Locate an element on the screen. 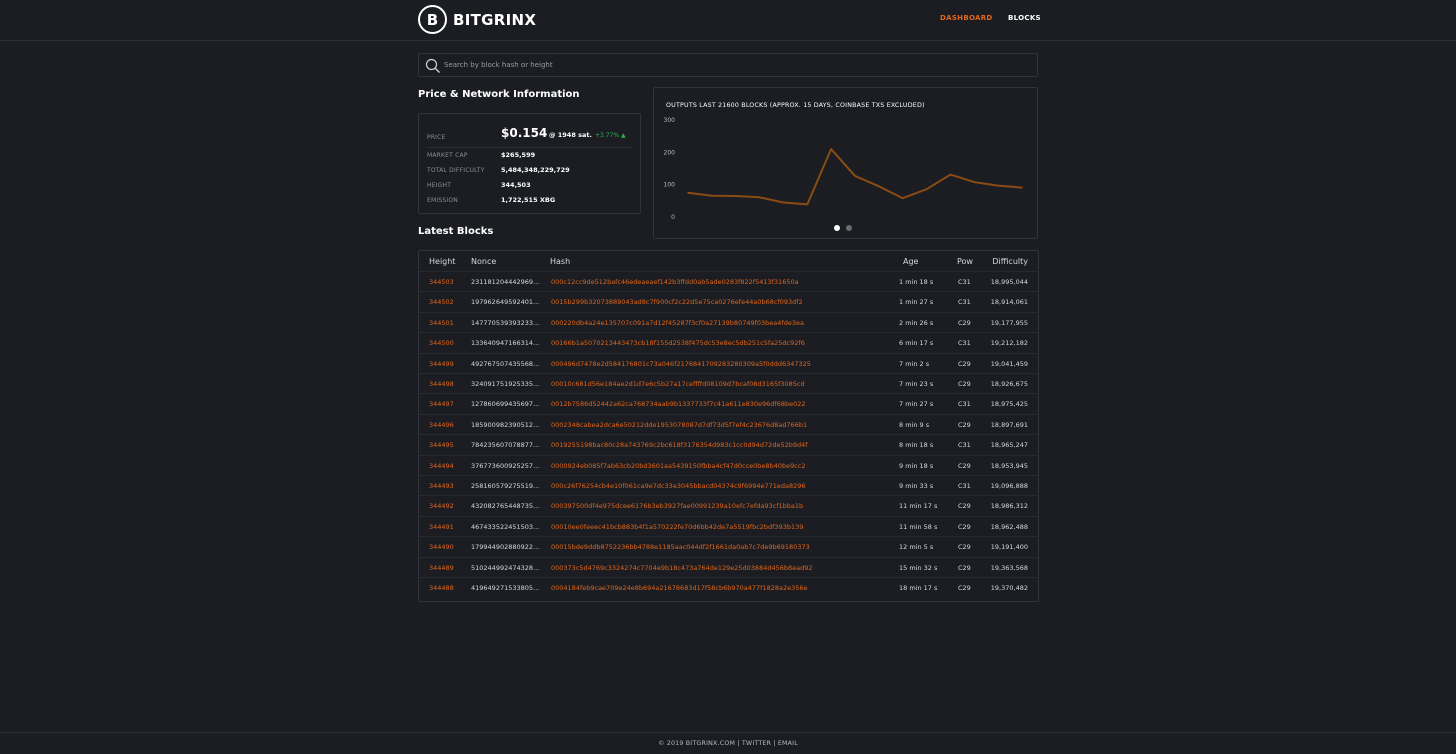 The image size is (1456, 754). block-height-link: 344500 is located at coordinates (441, 343).